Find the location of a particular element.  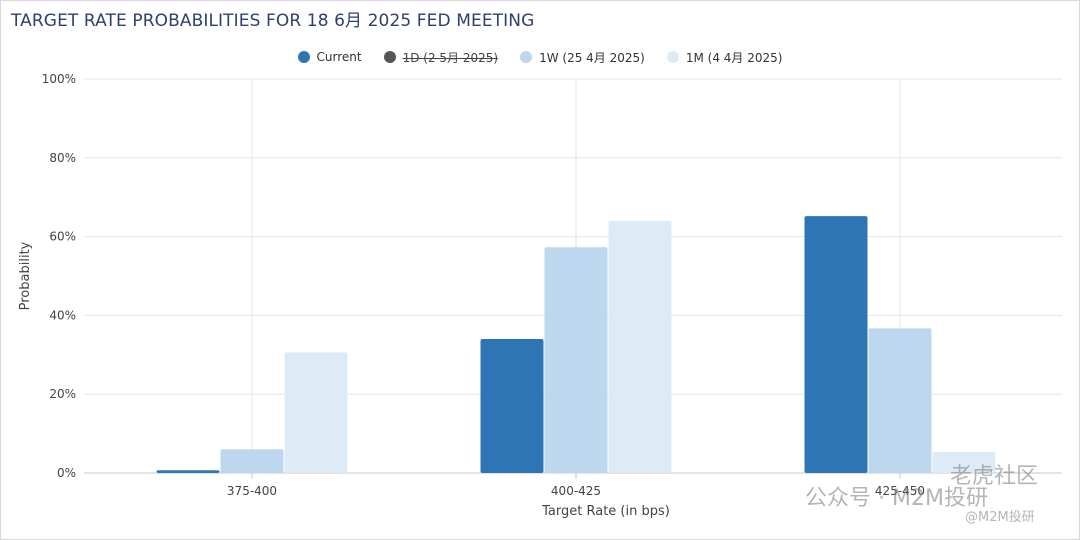

watermark-bottom: @M2M投研 is located at coordinates (1000, 517).